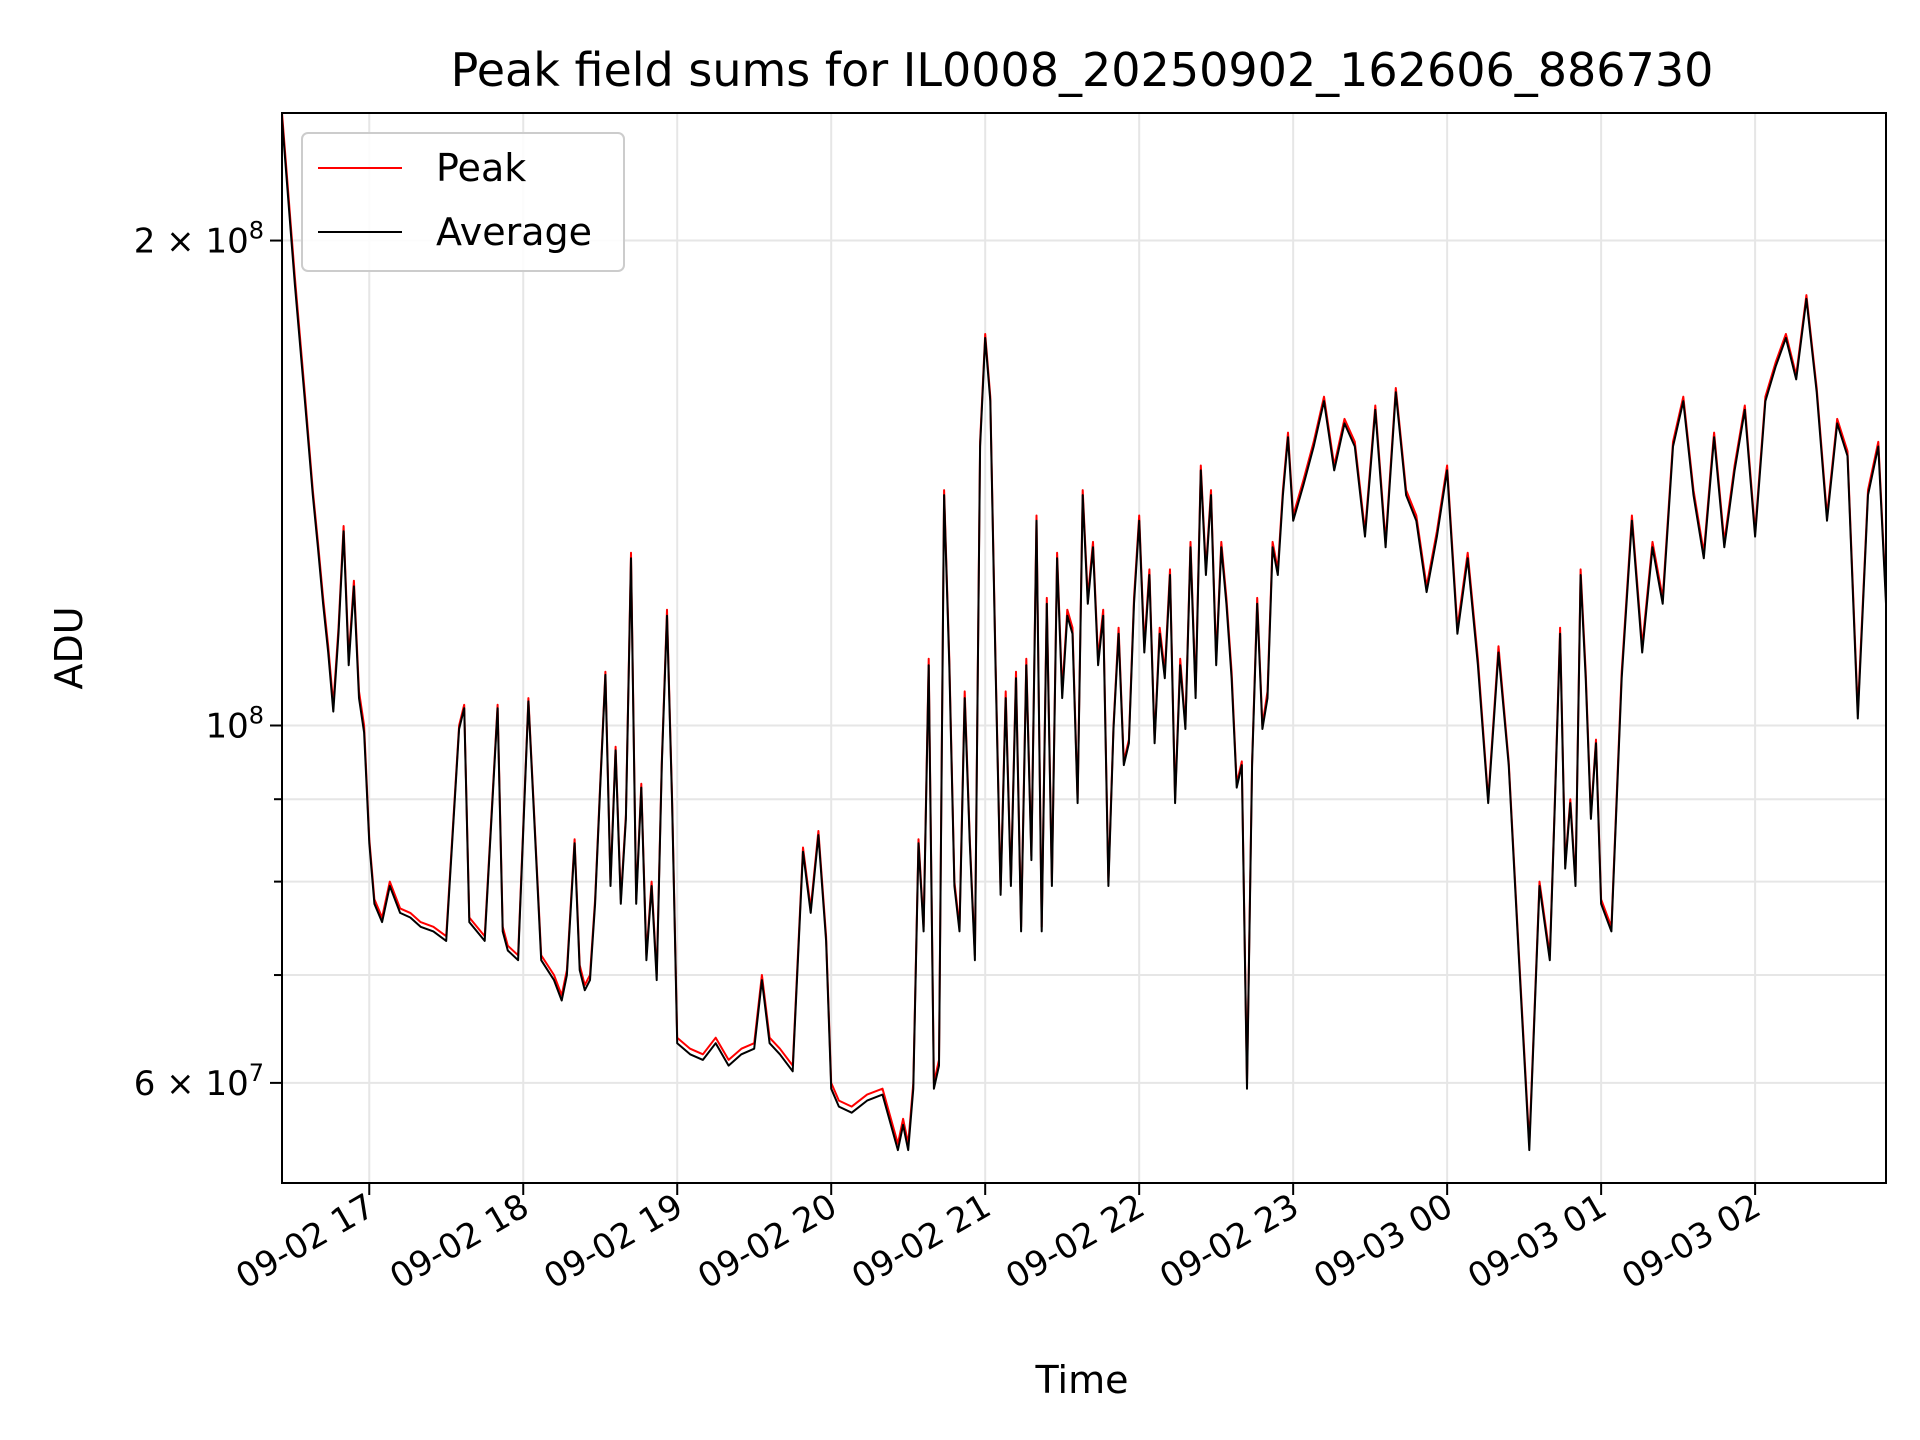  Describe the element at coordinates (234, 723) in the screenshot. I see `y-tick-label: 108` at that location.